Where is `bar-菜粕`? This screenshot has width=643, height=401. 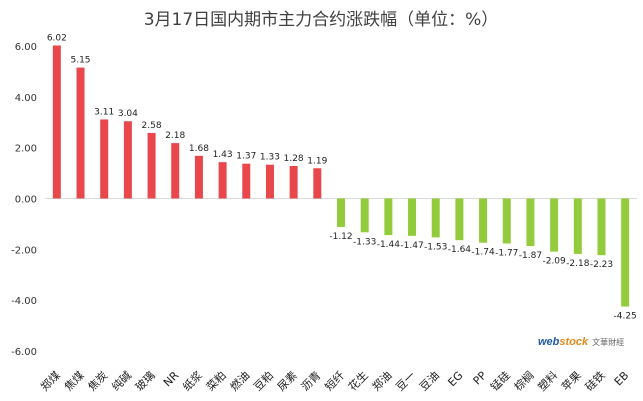 bar-菜粕 is located at coordinates (222, 180).